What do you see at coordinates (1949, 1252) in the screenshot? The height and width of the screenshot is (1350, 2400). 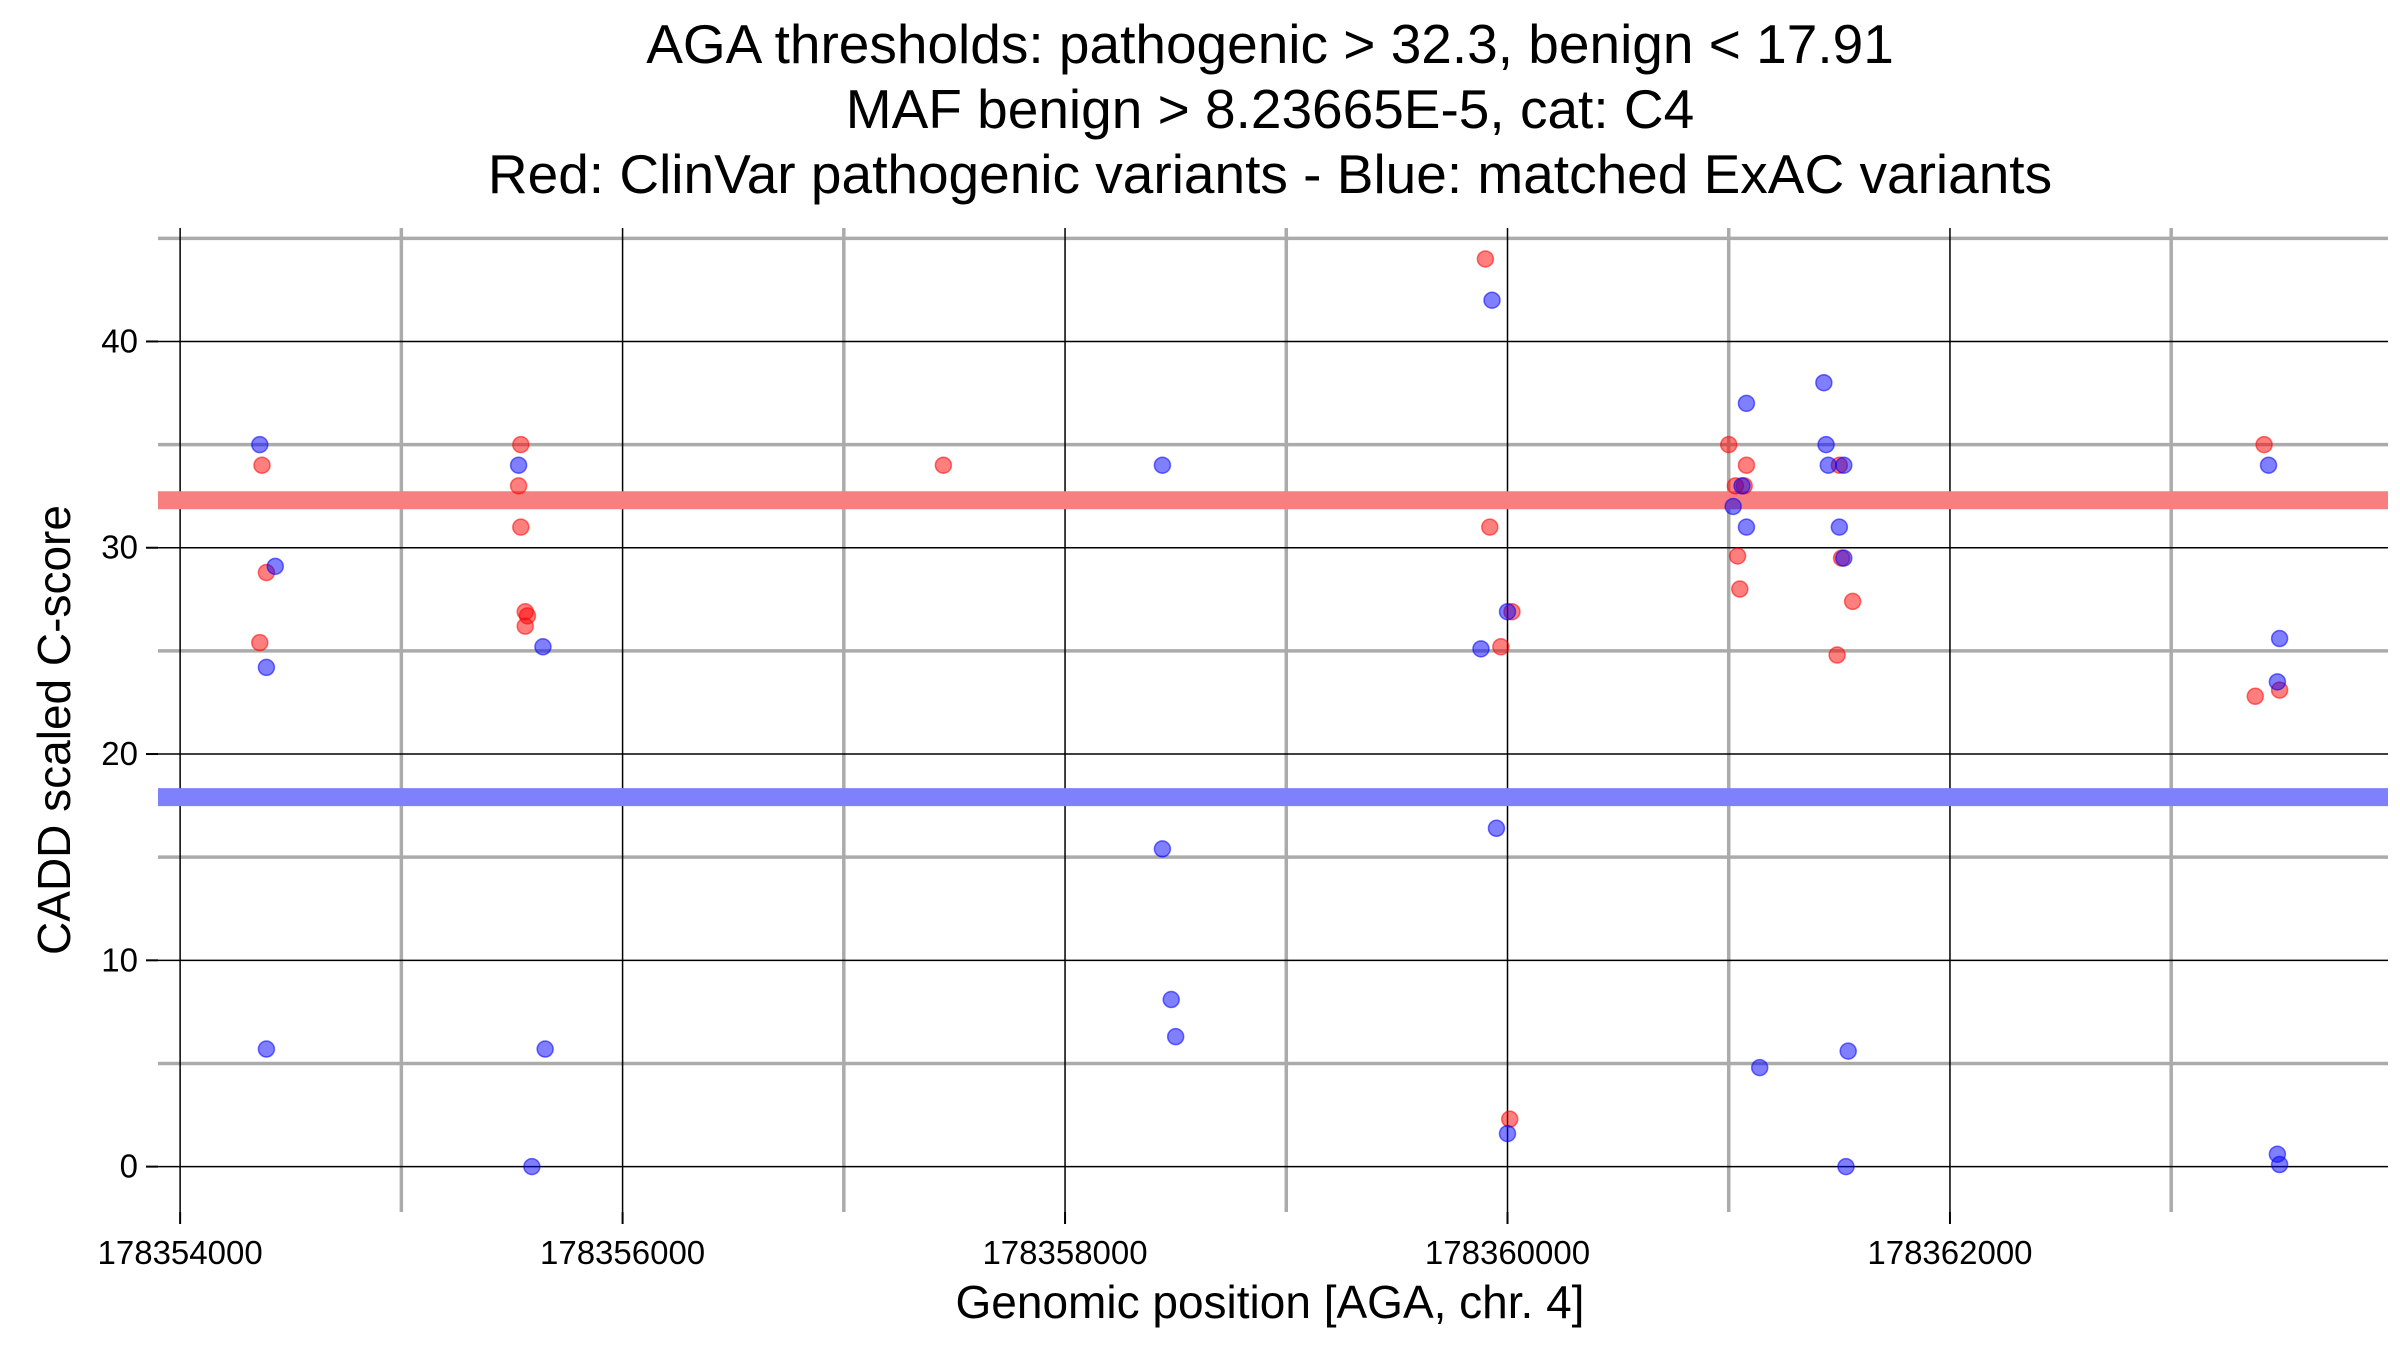 I see `x-tick-label: 178362000` at bounding box center [1949, 1252].